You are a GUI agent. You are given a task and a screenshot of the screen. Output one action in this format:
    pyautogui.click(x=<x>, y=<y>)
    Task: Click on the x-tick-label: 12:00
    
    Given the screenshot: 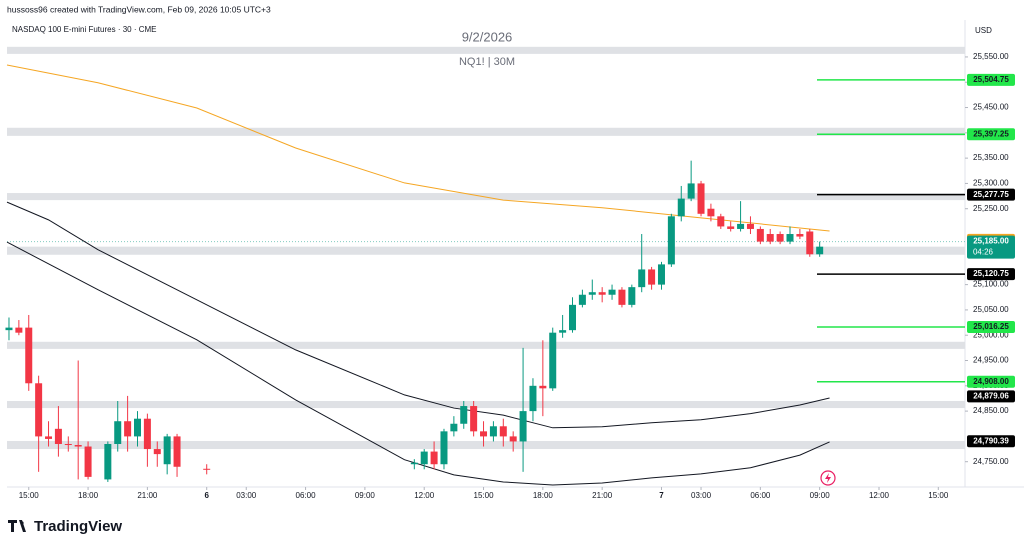 What is the action you would take?
    pyautogui.click(x=424, y=495)
    